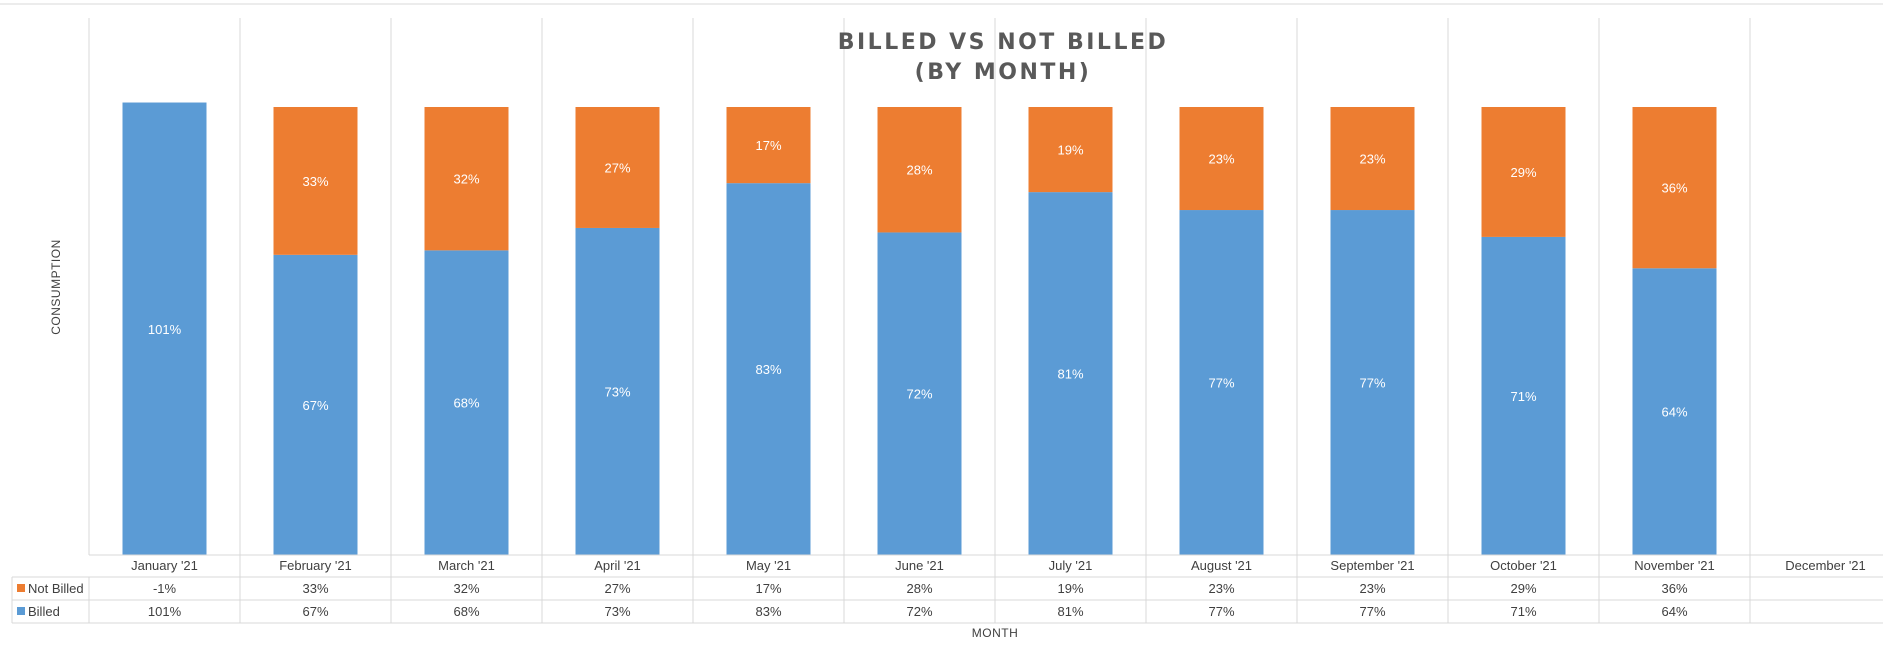  What do you see at coordinates (1674, 611) in the screenshot?
I see `table-cell: 64%` at bounding box center [1674, 611].